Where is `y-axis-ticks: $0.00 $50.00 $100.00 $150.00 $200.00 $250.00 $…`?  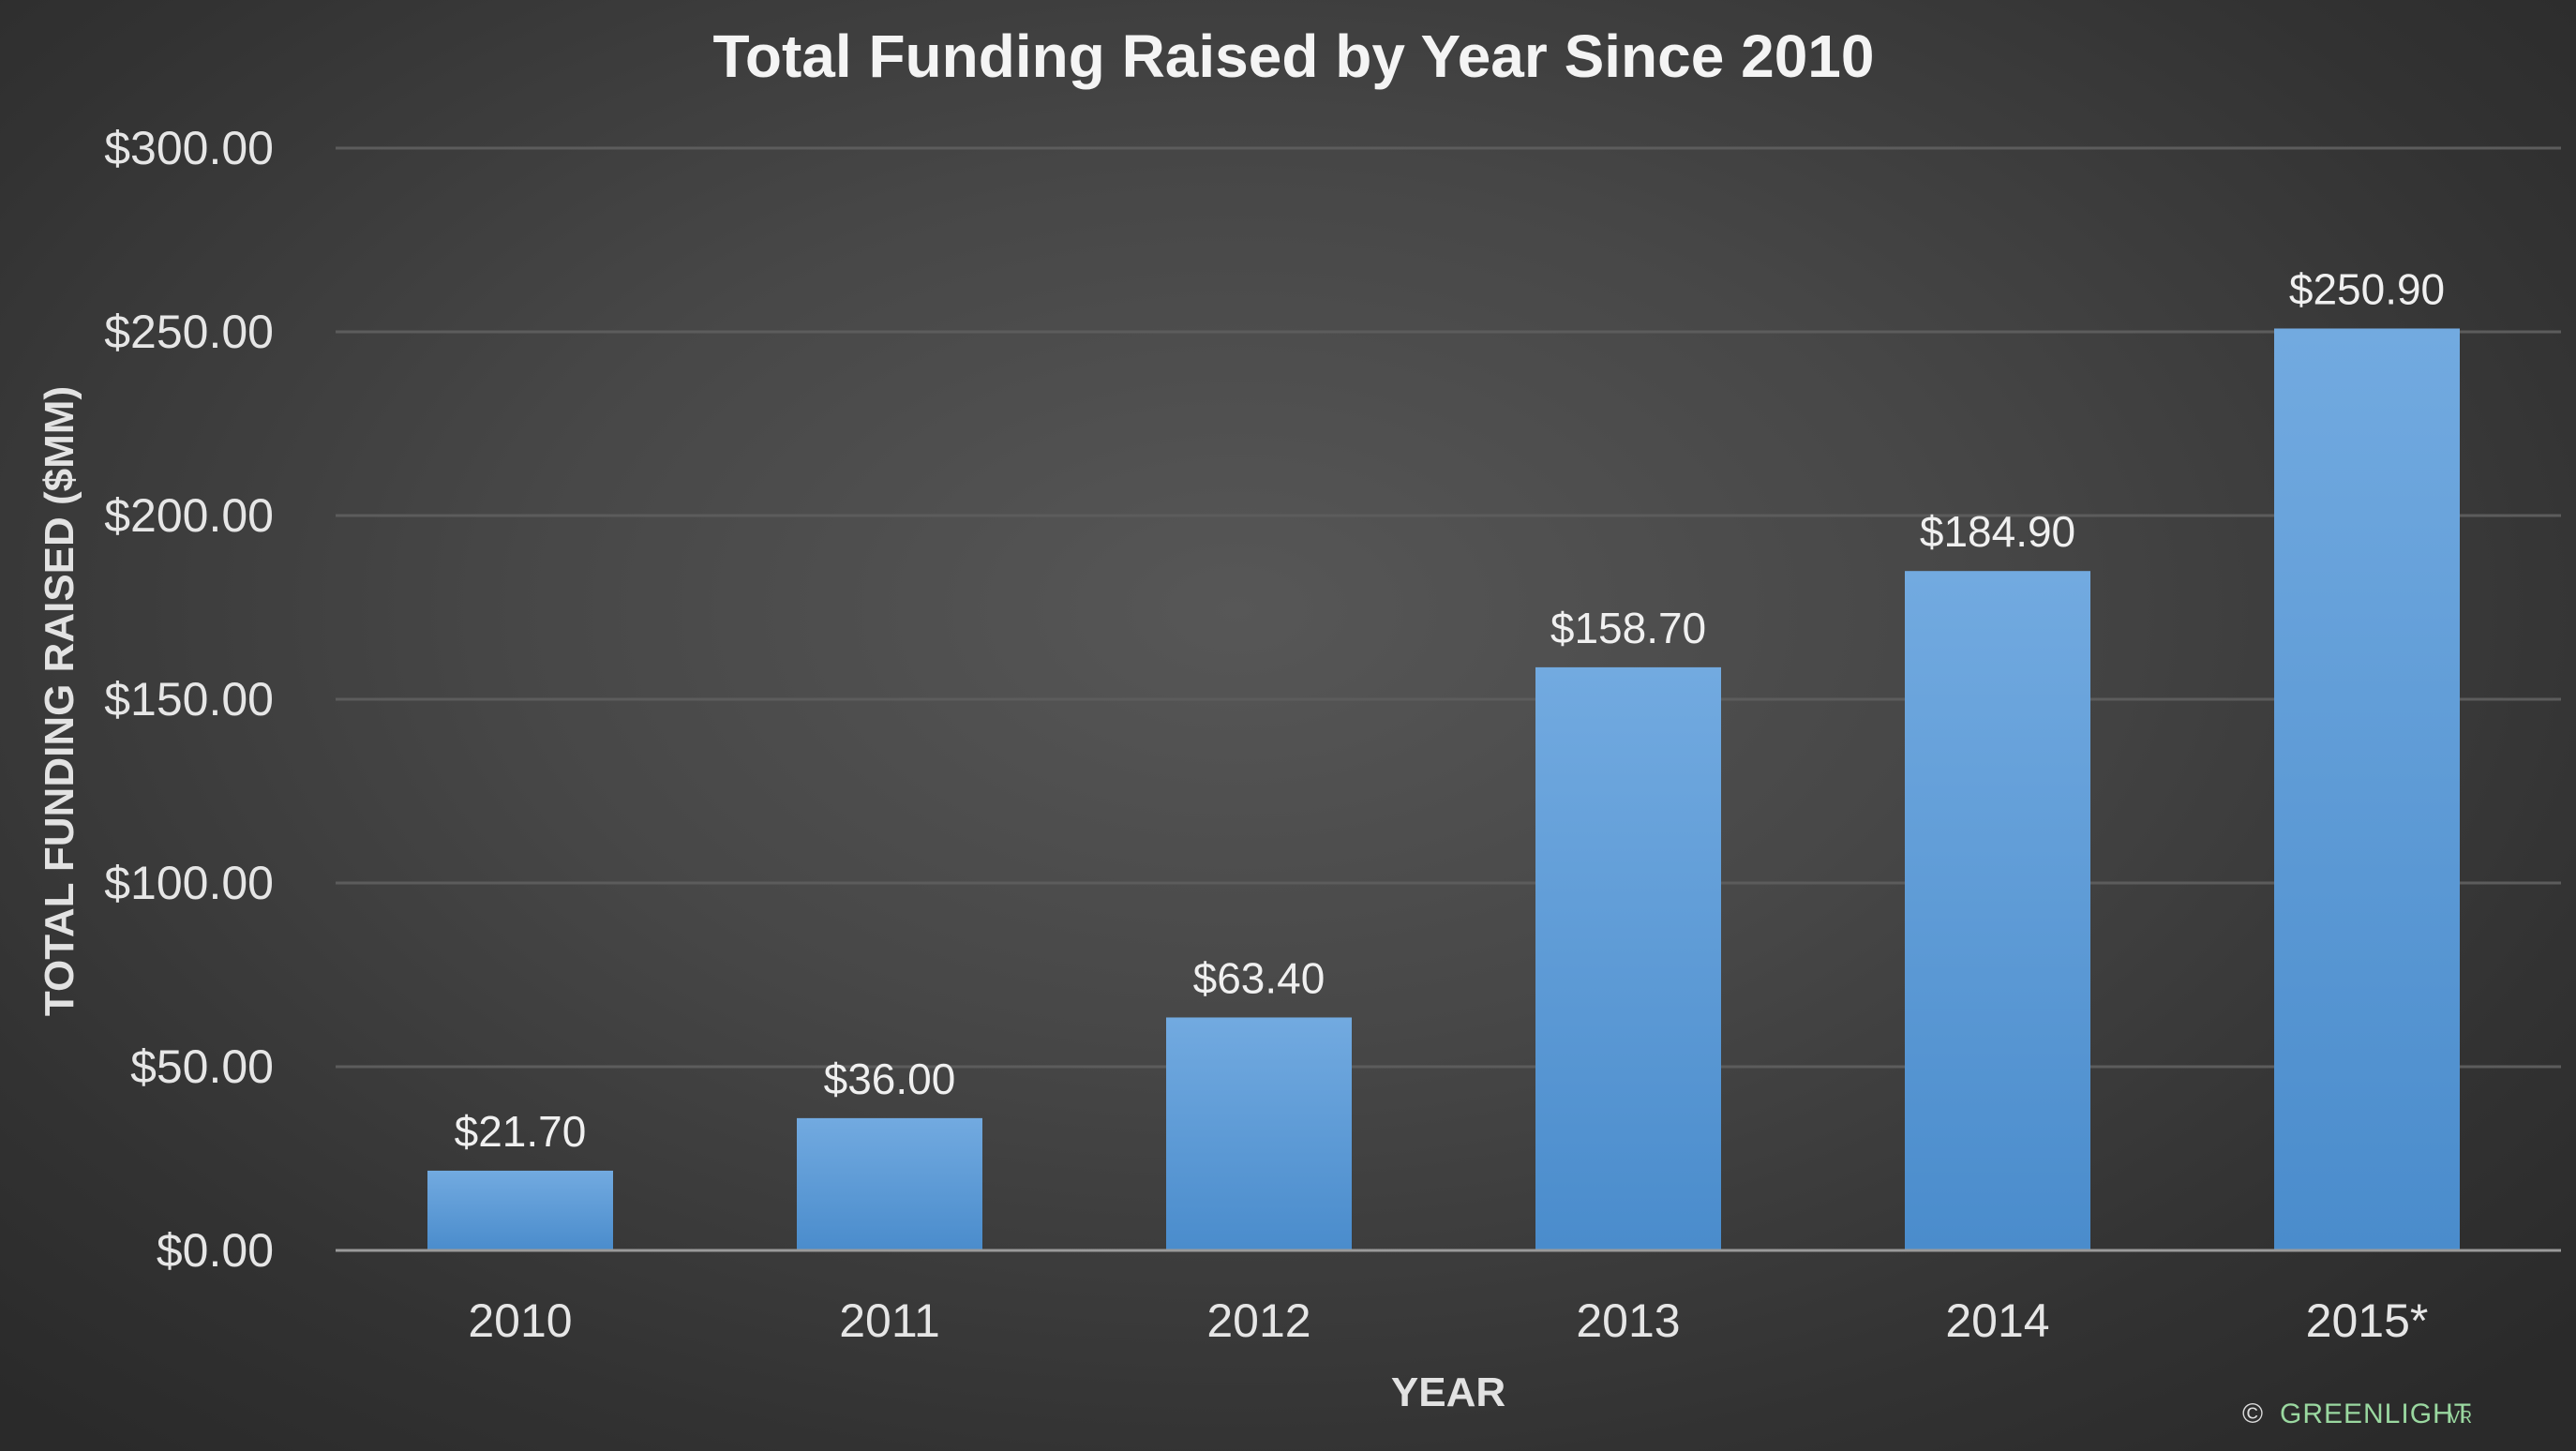 y-axis-ticks: $0.00 $50.00 $100.00 $150.00 $200.00 $250.00 $… is located at coordinates (189, 700).